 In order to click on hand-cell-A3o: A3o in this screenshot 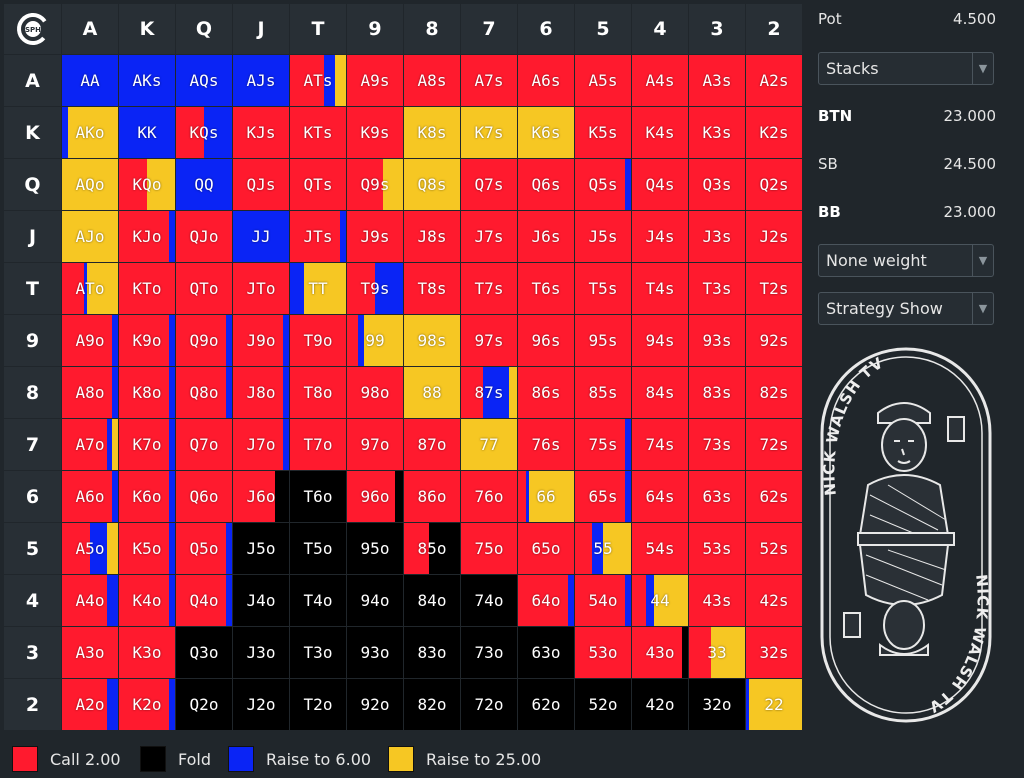, I will do `click(90, 652)`.